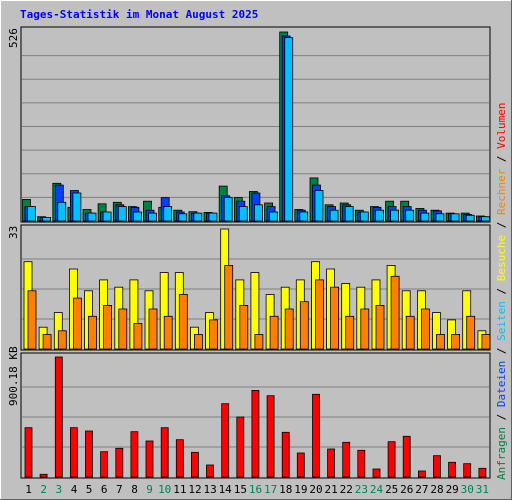  What do you see at coordinates (179, 489) in the screenshot?
I see `x-tick-label: 11` at bounding box center [179, 489].